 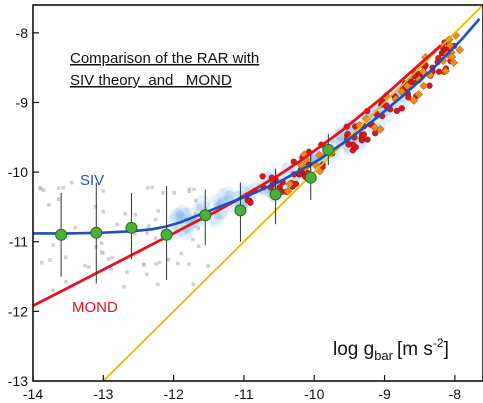 I want to click on x-axis-label-close: ], so click(x=446, y=349).